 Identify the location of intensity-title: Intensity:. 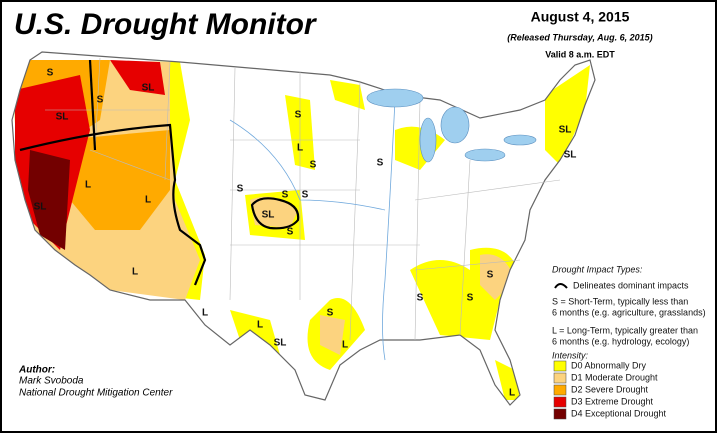
(570, 355).